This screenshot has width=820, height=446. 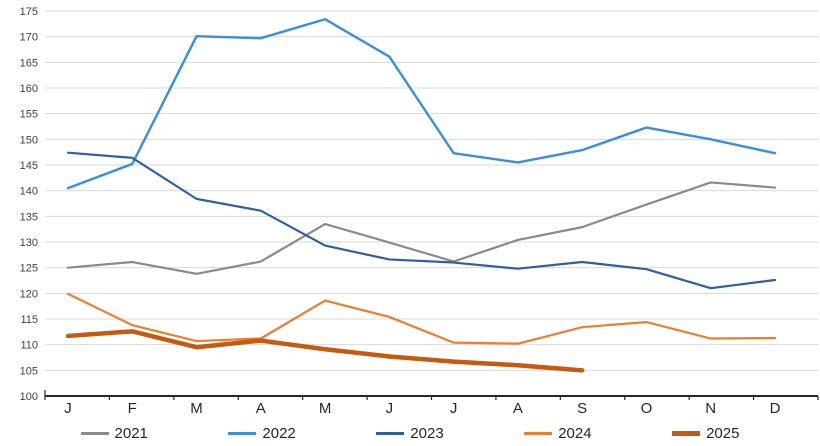 What do you see at coordinates (686, 433) in the screenshot?
I see `legend-swatch-2025` at bounding box center [686, 433].